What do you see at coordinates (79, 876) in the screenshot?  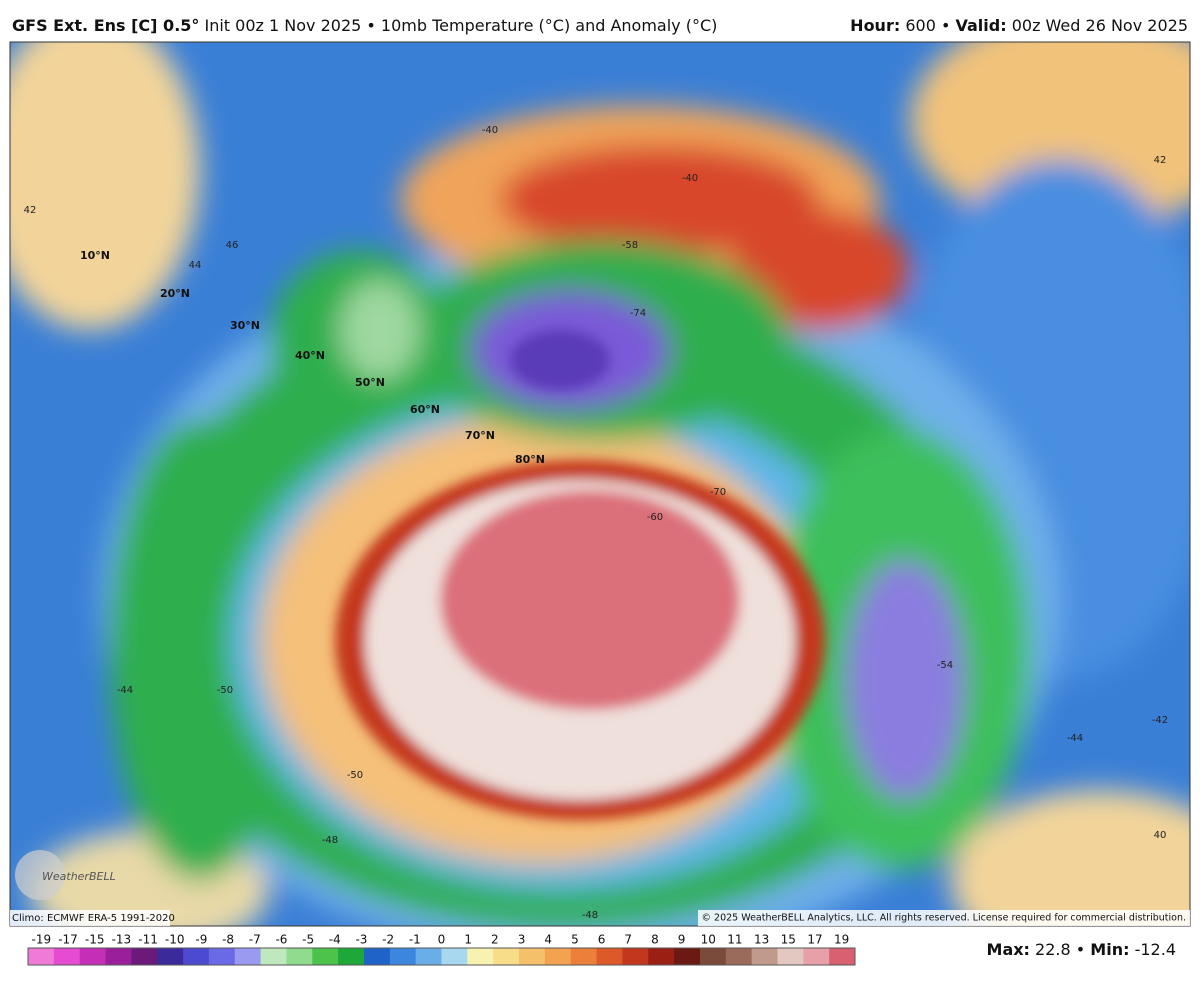 I see `logo: WeatherBELL` at bounding box center [79, 876].